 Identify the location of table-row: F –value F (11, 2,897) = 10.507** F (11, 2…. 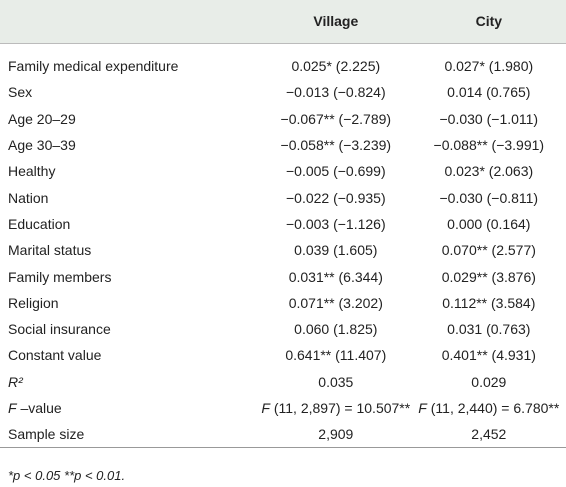
(283, 408).